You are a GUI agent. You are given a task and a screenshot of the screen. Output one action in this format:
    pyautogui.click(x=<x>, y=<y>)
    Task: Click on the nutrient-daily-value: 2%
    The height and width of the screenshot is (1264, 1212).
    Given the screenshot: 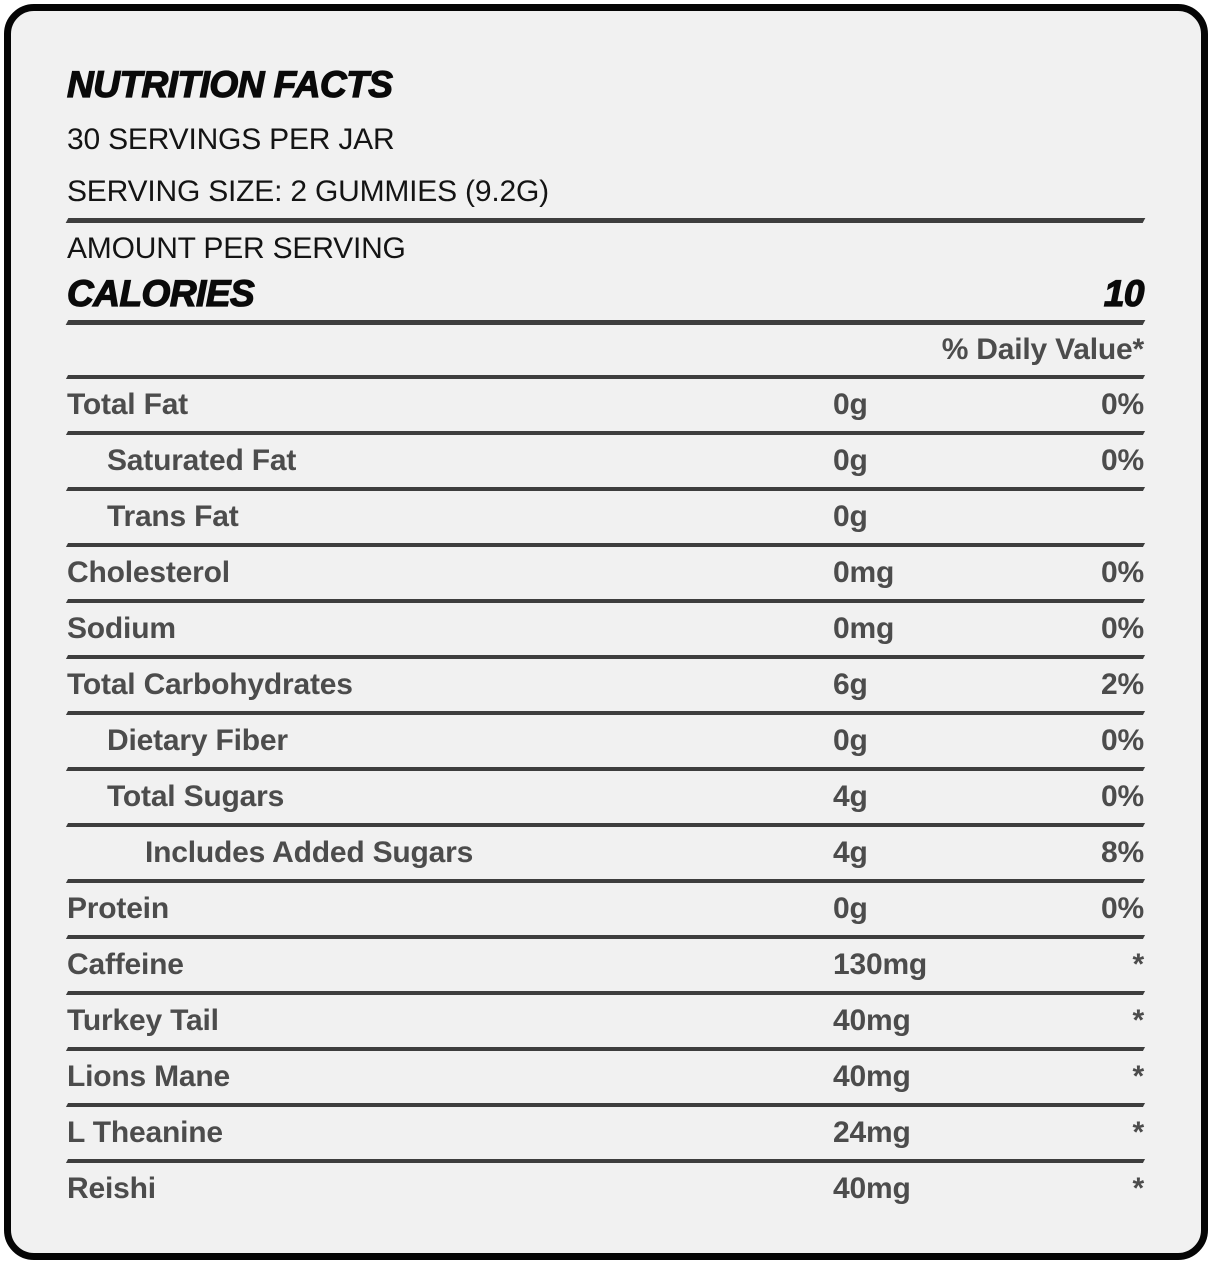 What is the action you would take?
    pyautogui.click(x=1122, y=684)
    